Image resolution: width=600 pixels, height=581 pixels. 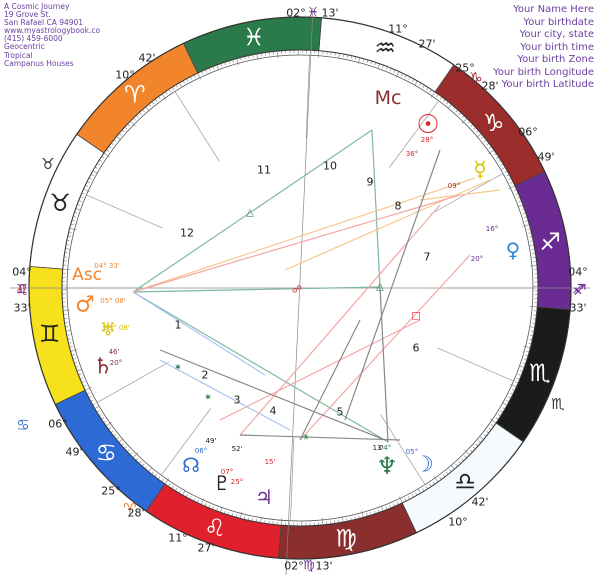 I want to click on cusp-sign-glyph: ♊, so click(x=22, y=290).